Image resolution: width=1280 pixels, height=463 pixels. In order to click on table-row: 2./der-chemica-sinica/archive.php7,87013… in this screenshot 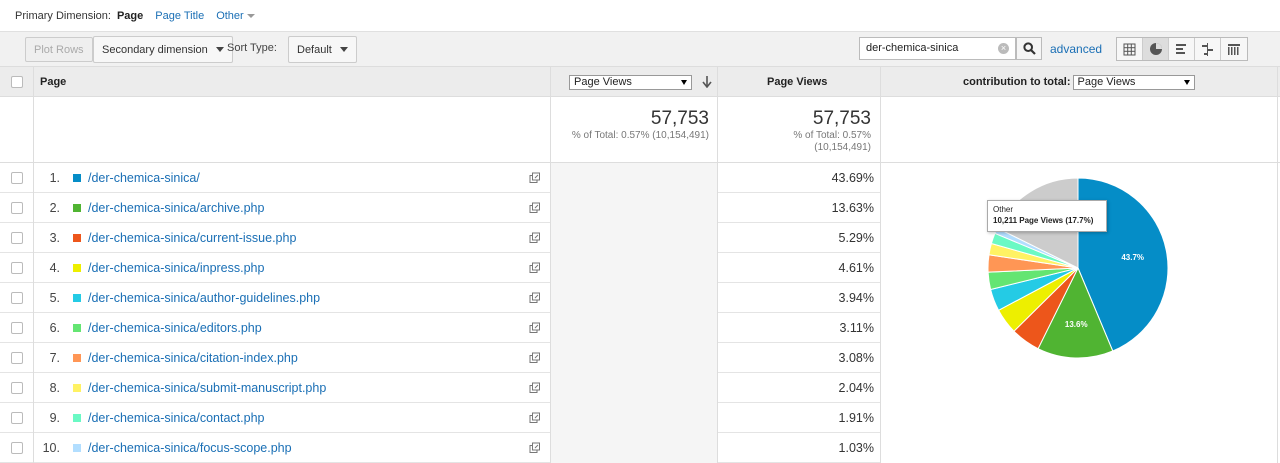, I will do `click(440, 208)`.